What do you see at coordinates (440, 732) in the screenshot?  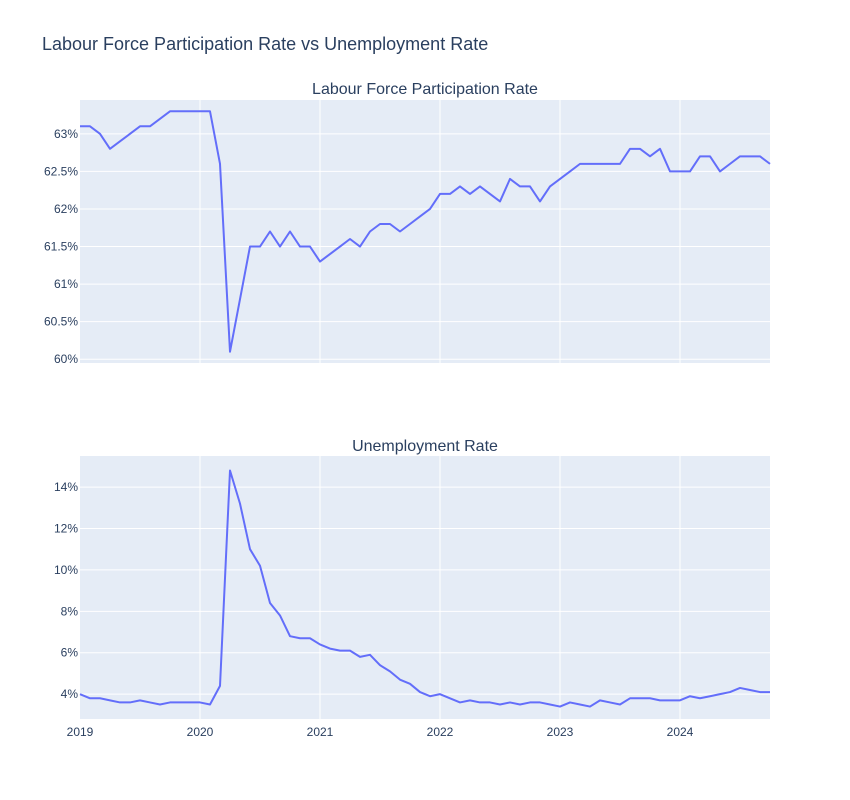 I see `x-tick-label: 2022` at bounding box center [440, 732].